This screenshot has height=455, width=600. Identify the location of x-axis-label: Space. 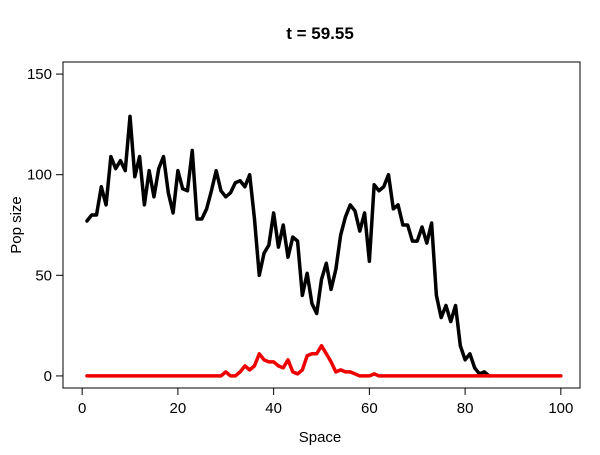
(320, 437).